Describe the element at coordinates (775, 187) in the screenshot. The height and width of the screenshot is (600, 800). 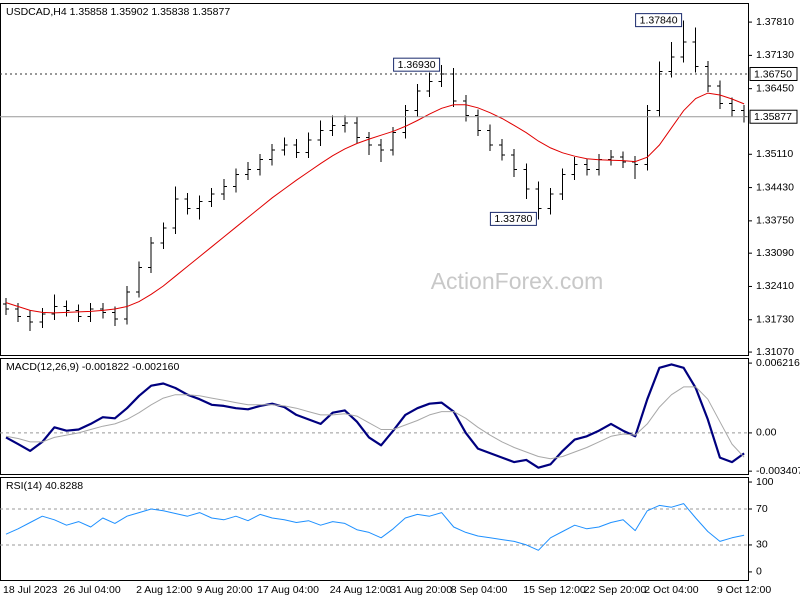
I see `y-tick-label: 1.34430` at that location.